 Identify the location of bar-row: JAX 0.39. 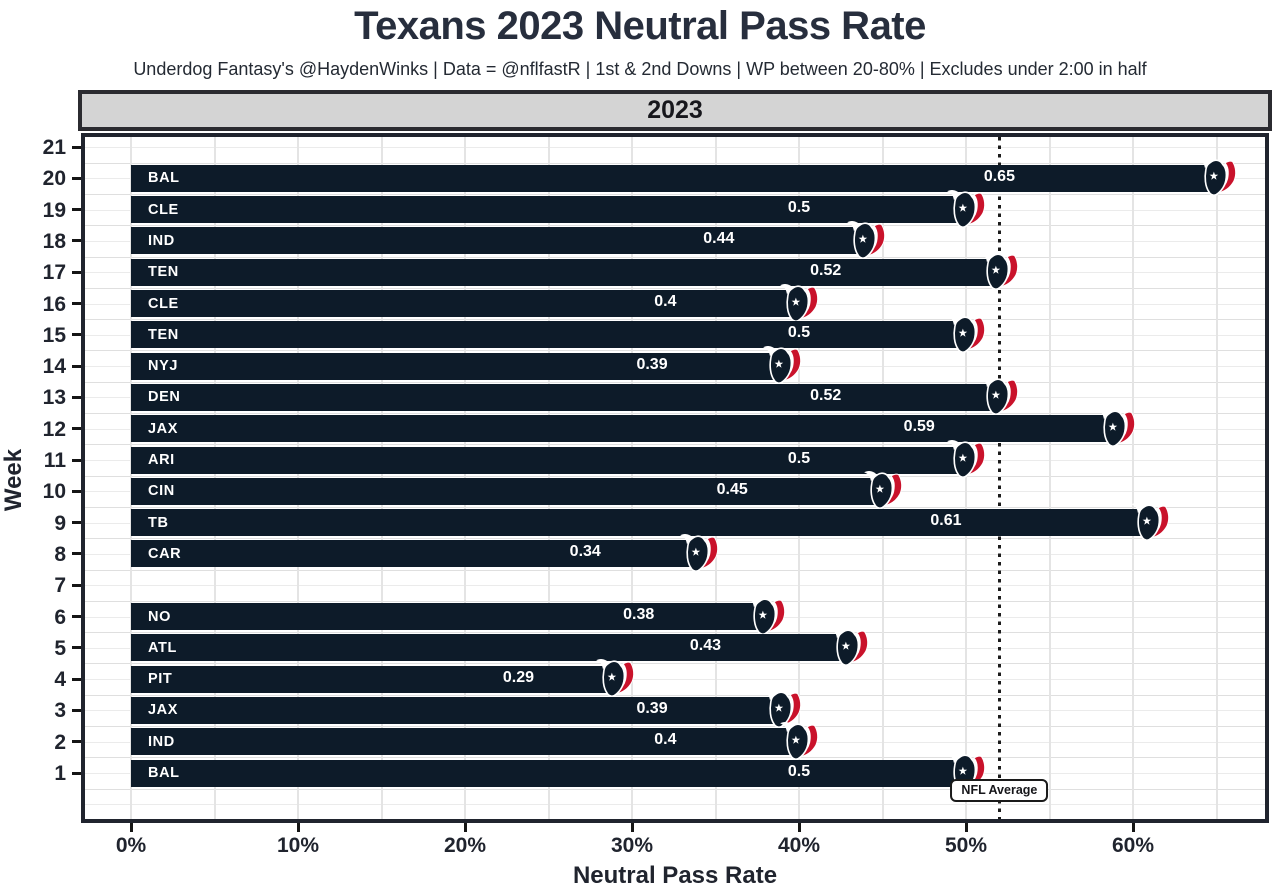
(675, 709).